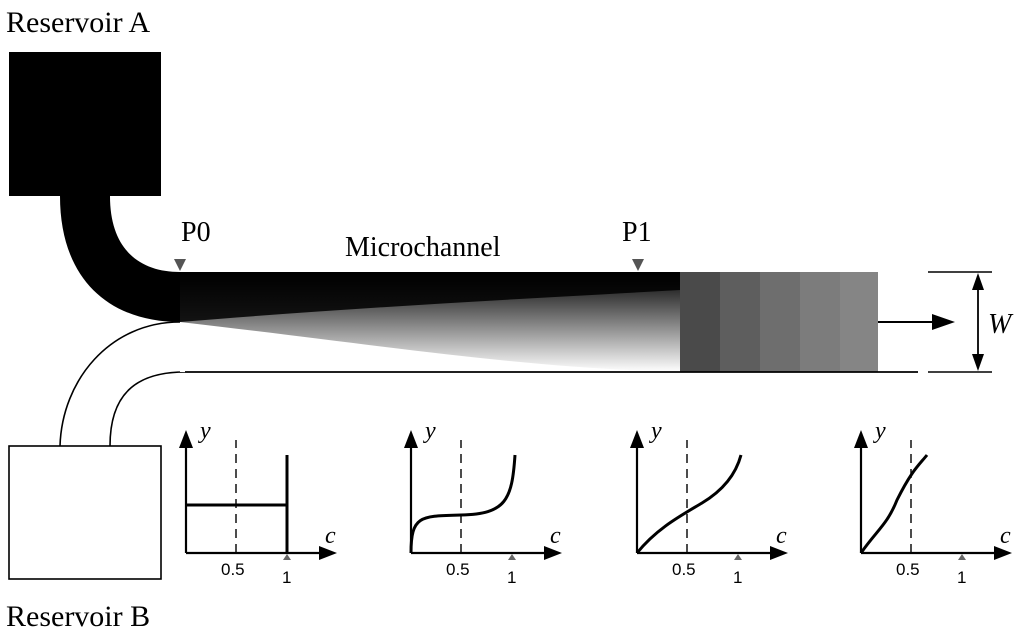 The image size is (1024, 634). I want to click on reservoir-a, so click(85, 124).